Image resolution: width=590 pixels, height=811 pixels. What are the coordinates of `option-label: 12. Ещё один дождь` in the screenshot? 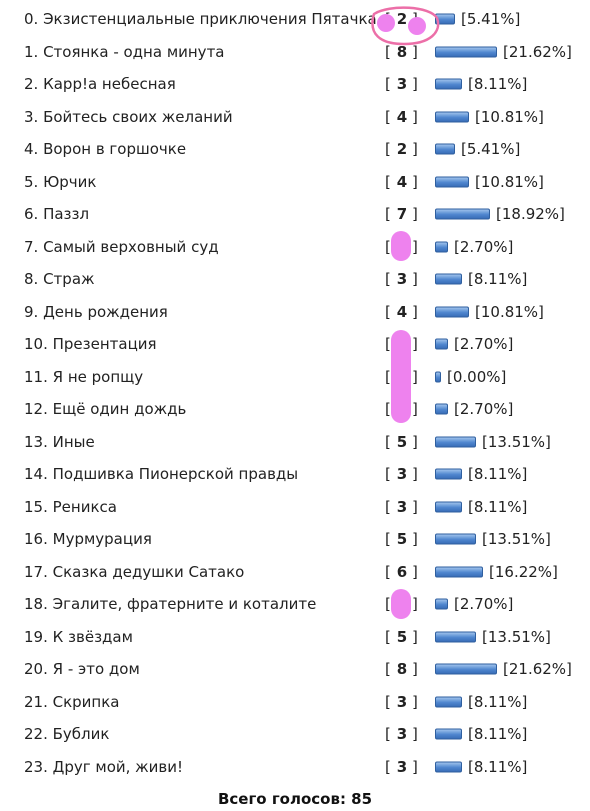 It's located at (105, 409).